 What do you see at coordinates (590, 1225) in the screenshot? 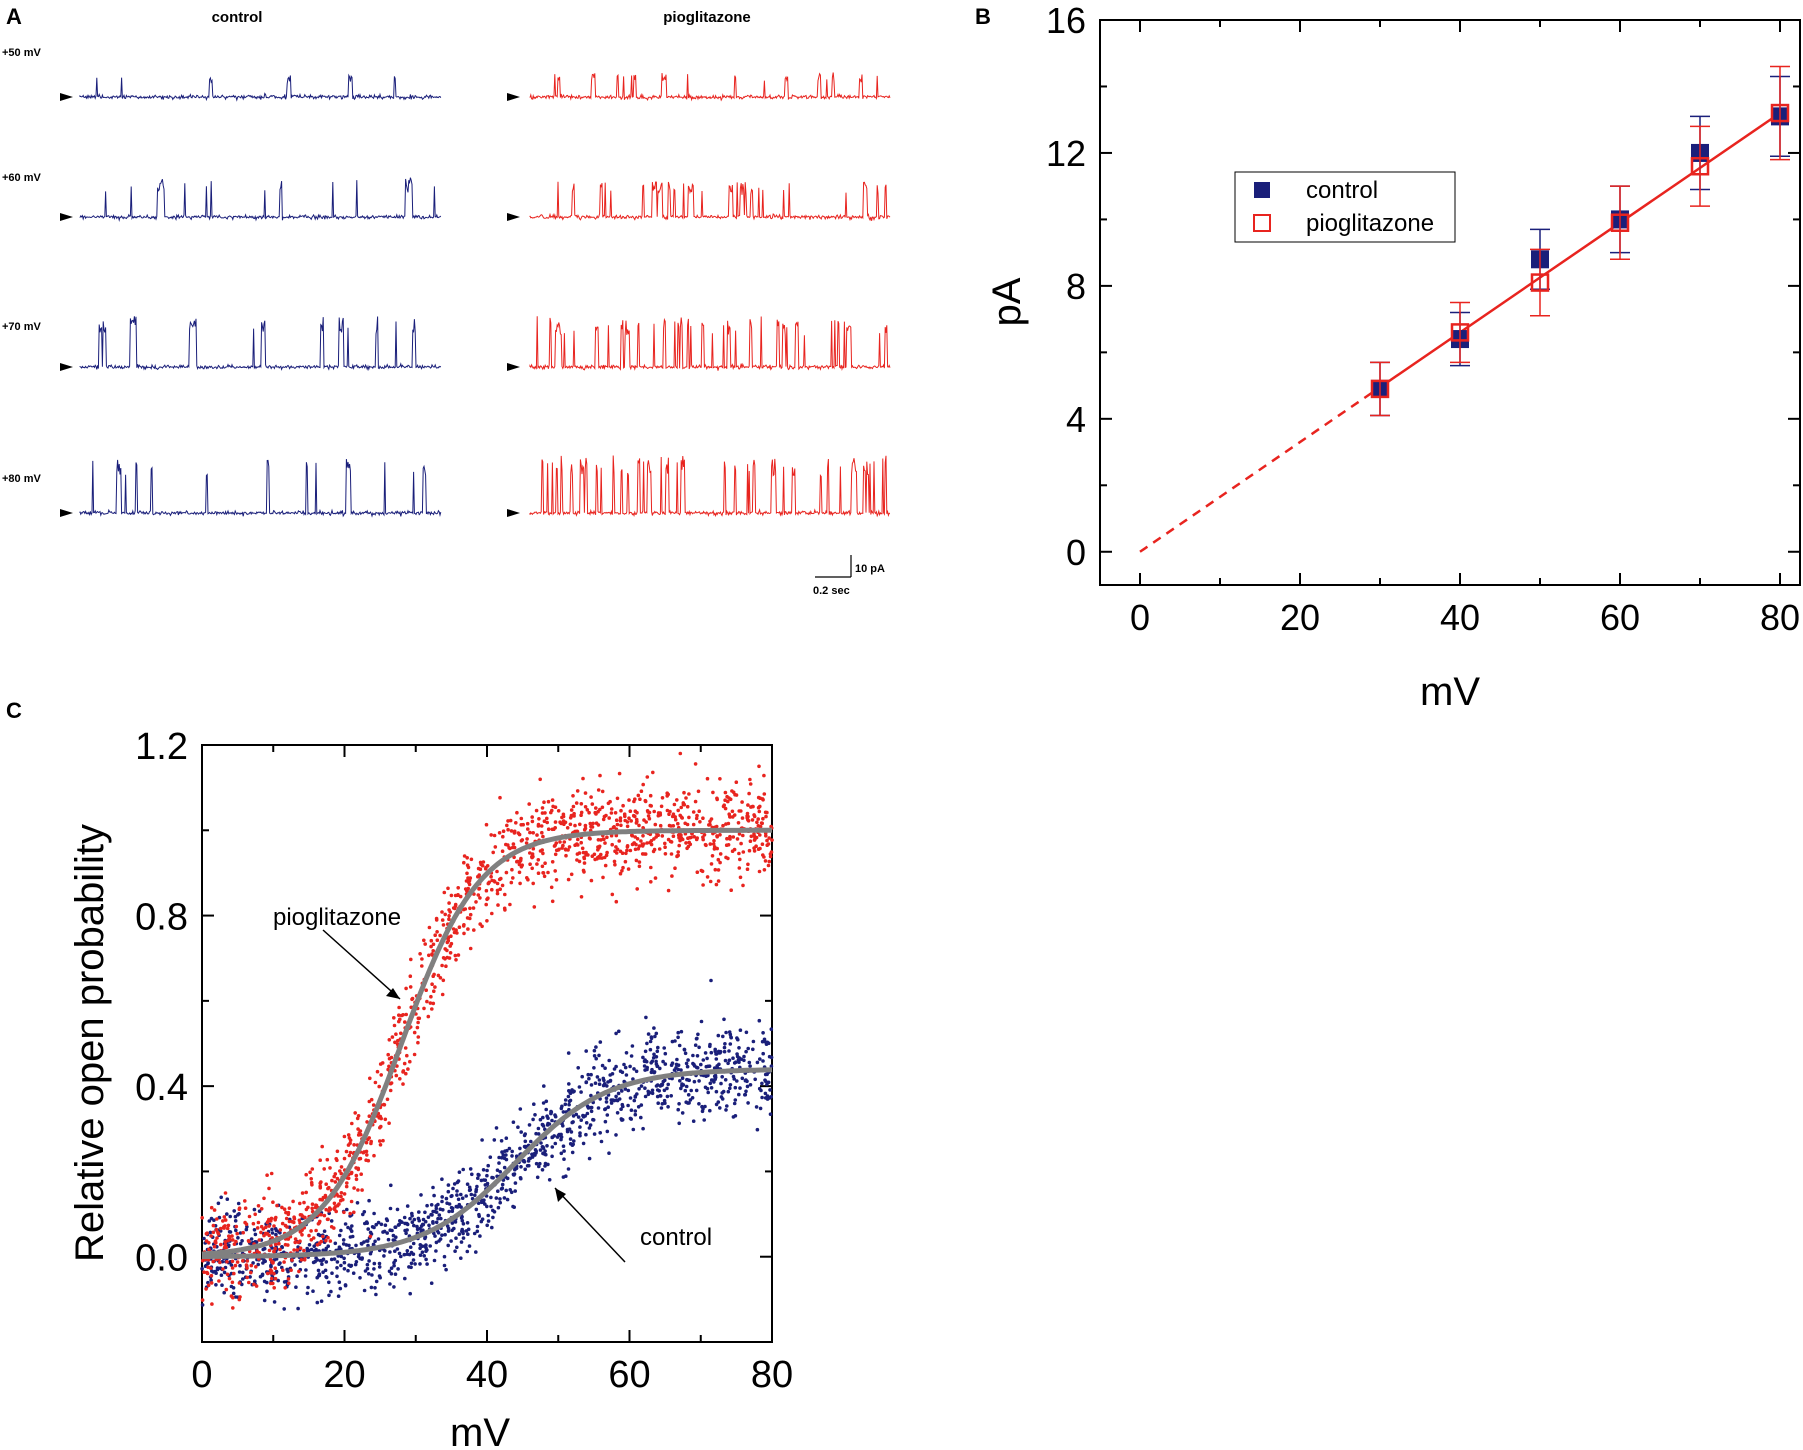
I see `annotation-arrow-control` at bounding box center [590, 1225].